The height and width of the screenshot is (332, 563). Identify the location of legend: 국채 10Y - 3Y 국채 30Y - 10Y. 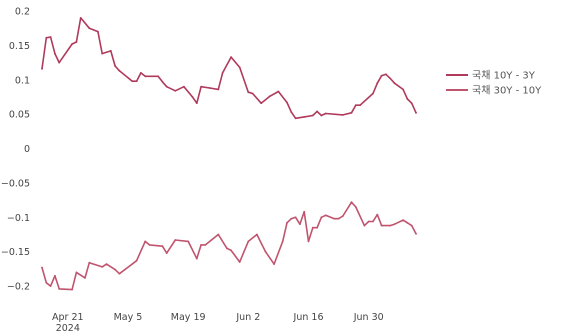
(494, 83).